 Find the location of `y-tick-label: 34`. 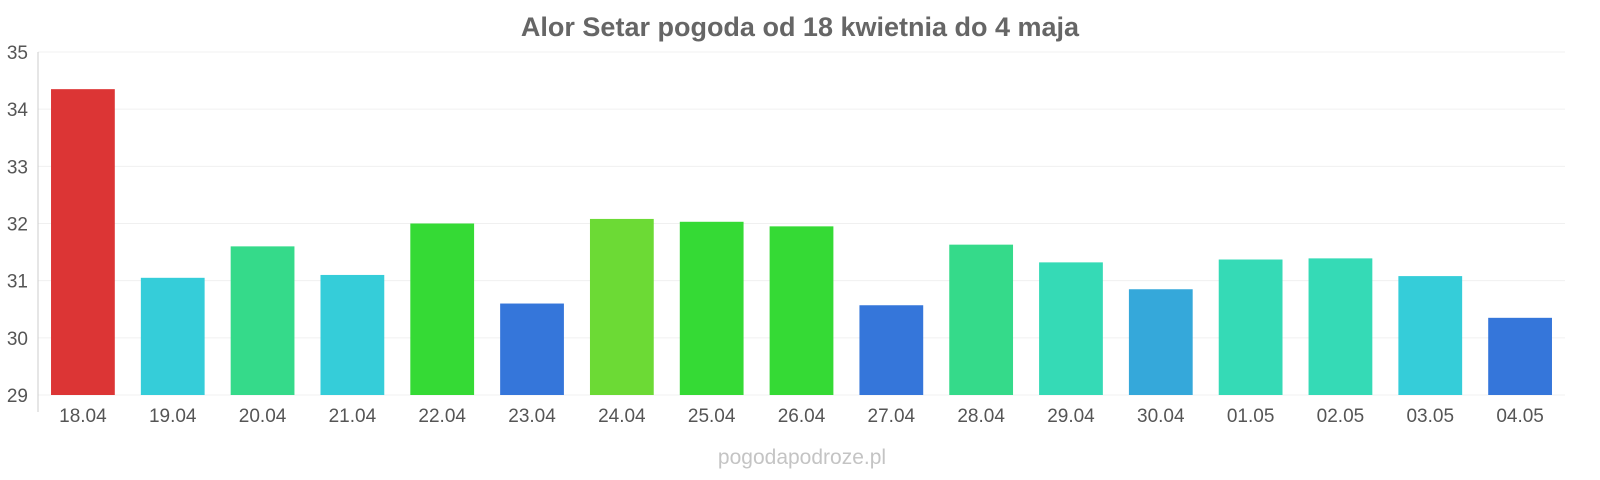

y-tick-label: 34 is located at coordinates (18, 110).